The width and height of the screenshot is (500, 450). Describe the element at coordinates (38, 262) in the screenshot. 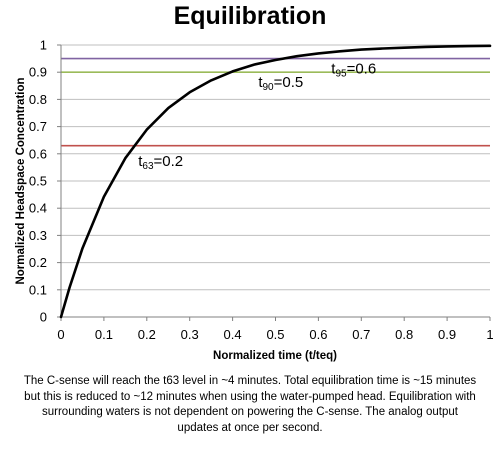

I see `y-tick-label: 0.2` at that location.